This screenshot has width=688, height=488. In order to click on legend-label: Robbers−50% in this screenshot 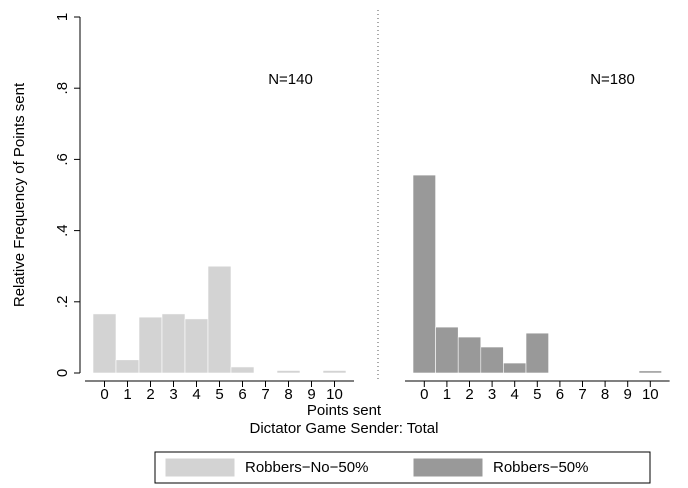, I will do `click(540, 467)`.